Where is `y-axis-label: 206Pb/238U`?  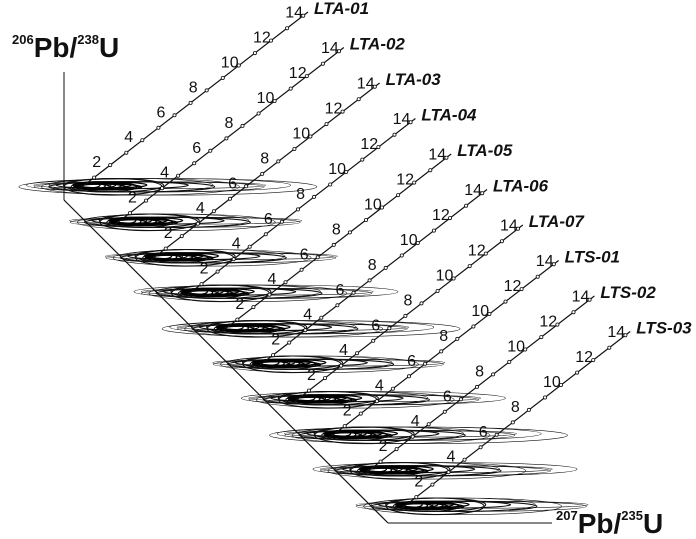
y-axis-label: 206Pb/238U is located at coordinates (65, 47).